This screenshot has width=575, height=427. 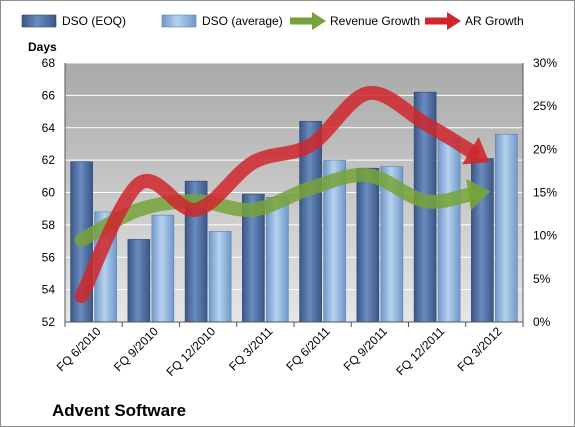 I want to click on y-tick-label: 62, so click(x=49, y=160).